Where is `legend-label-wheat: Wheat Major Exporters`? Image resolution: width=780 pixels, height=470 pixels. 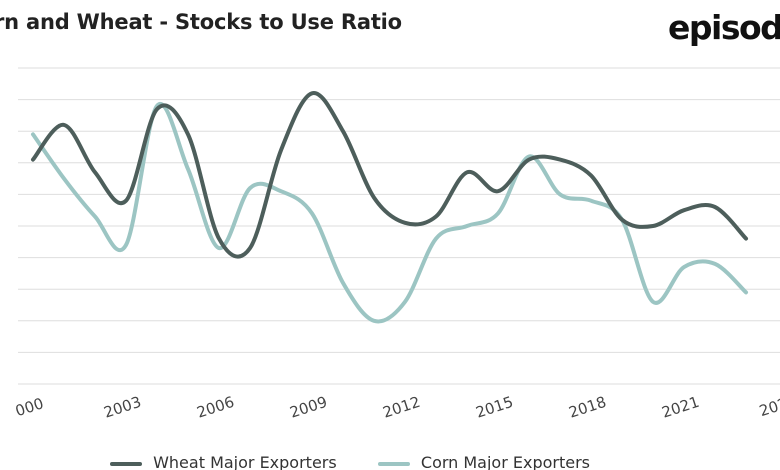 legend-label-wheat: Wheat Major Exporters is located at coordinates (245, 461).